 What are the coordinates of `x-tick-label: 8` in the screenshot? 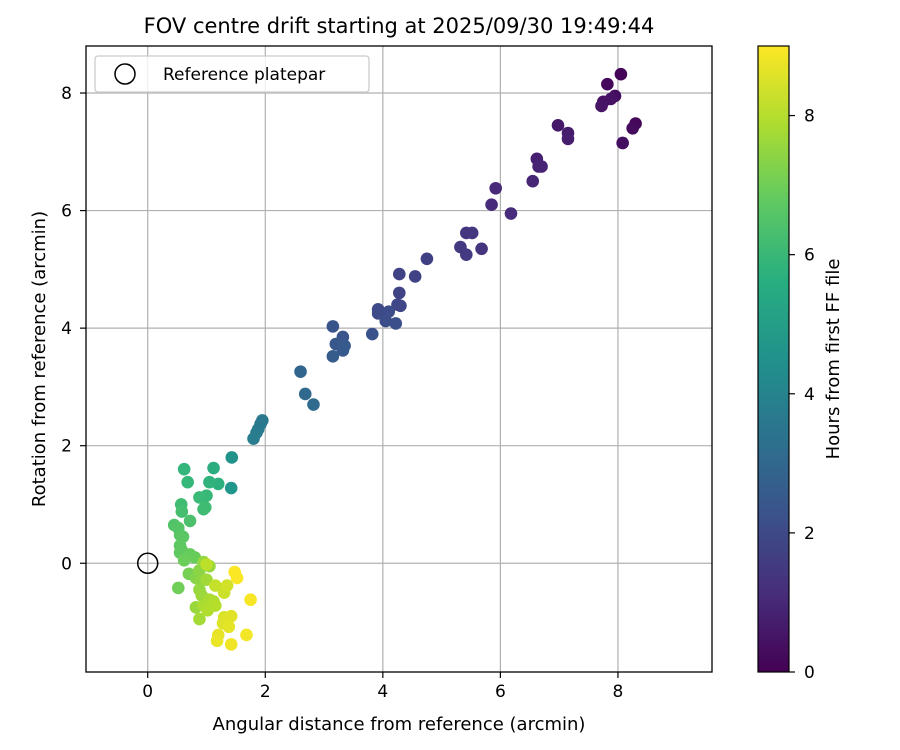 It's located at (618, 692).